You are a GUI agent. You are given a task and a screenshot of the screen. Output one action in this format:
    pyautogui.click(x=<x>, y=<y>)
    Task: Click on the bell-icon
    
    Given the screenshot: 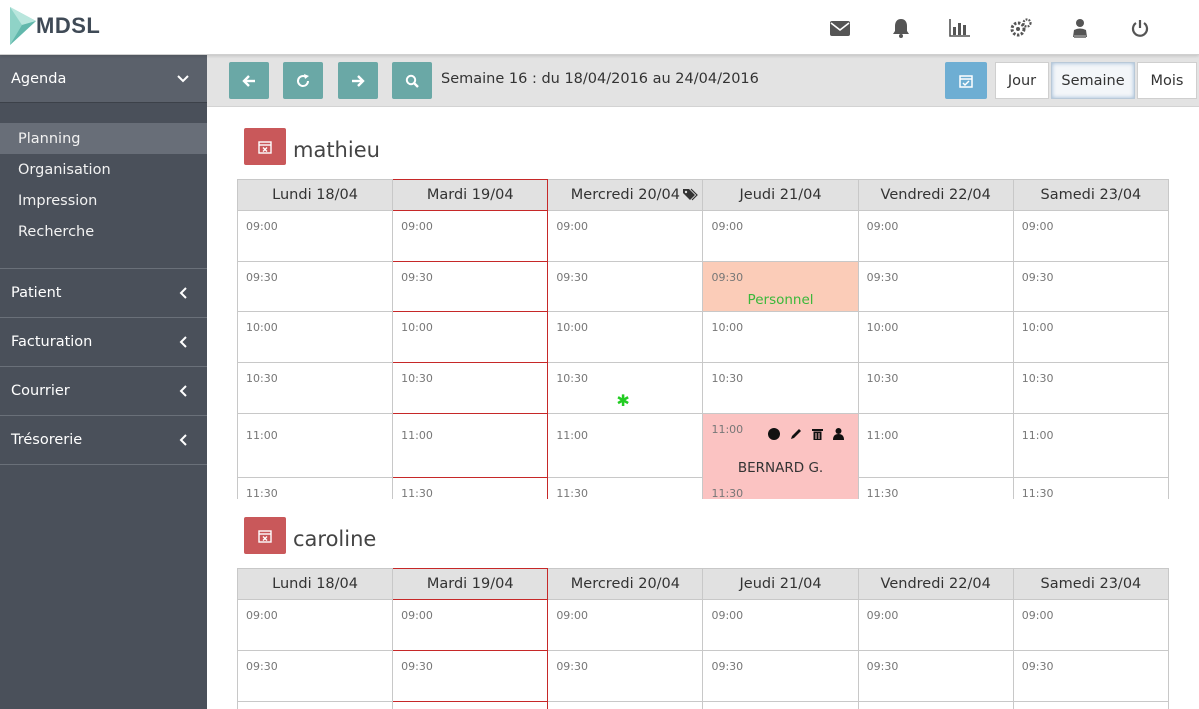 What is the action you would take?
    pyautogui.click(x=901, y=28)
    